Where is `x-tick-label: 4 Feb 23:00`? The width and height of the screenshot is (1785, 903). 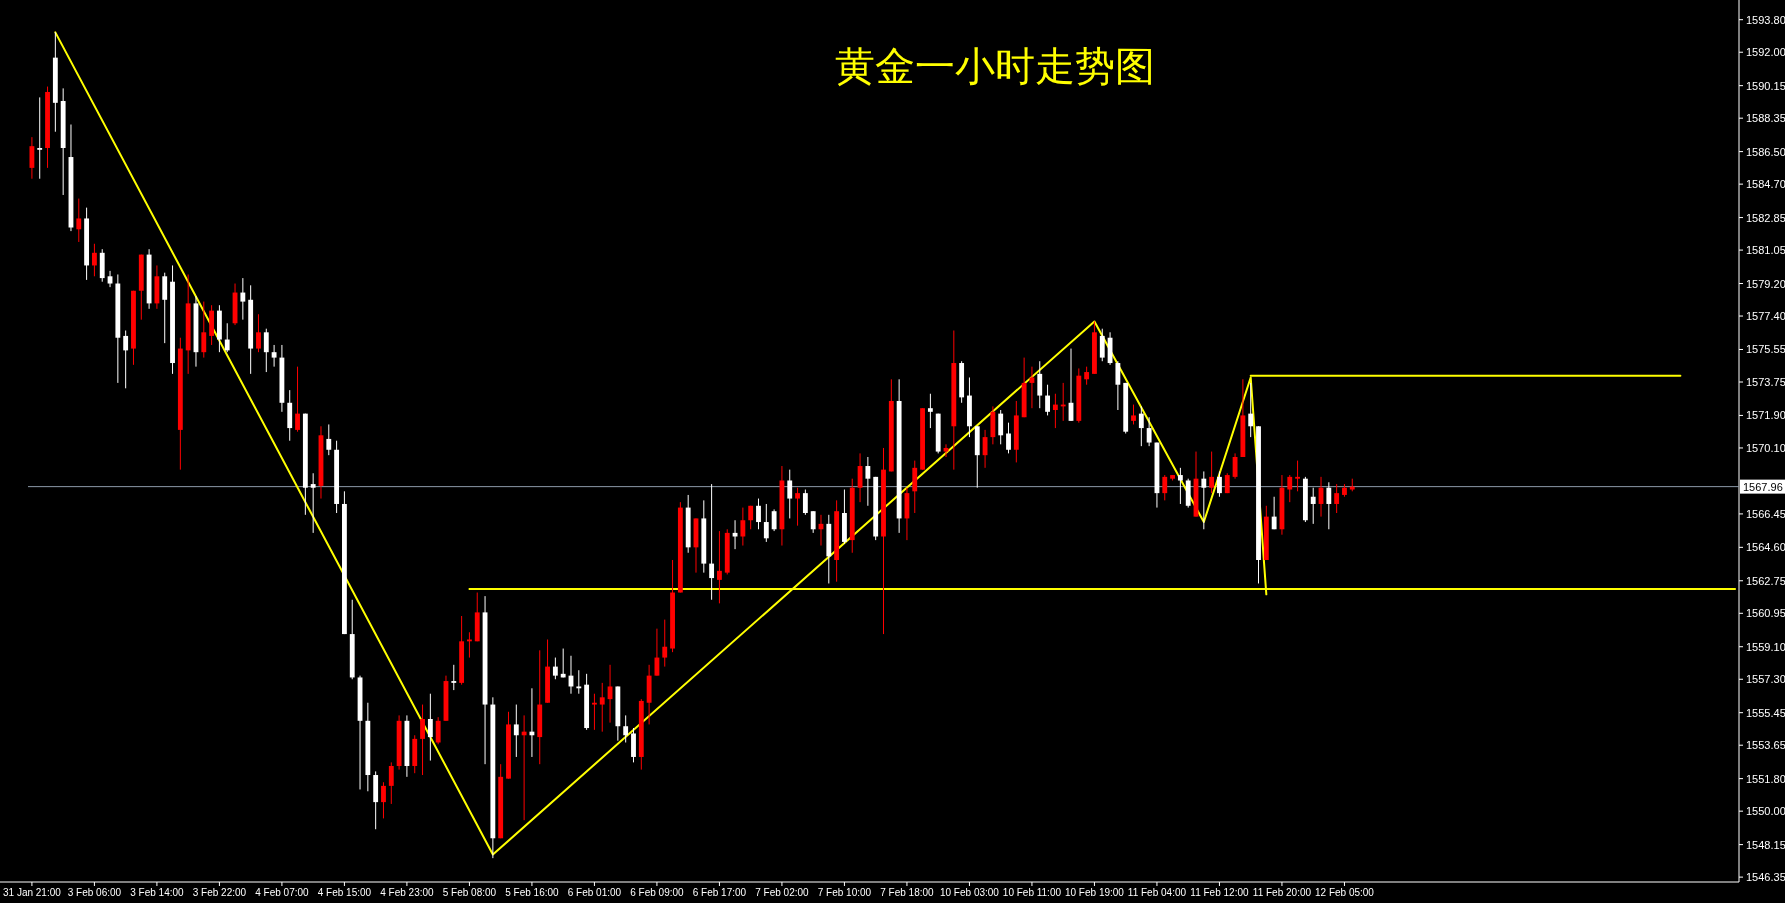
x-tick-label: 4 Feb 23:00 is located at coordinates (407, 892).